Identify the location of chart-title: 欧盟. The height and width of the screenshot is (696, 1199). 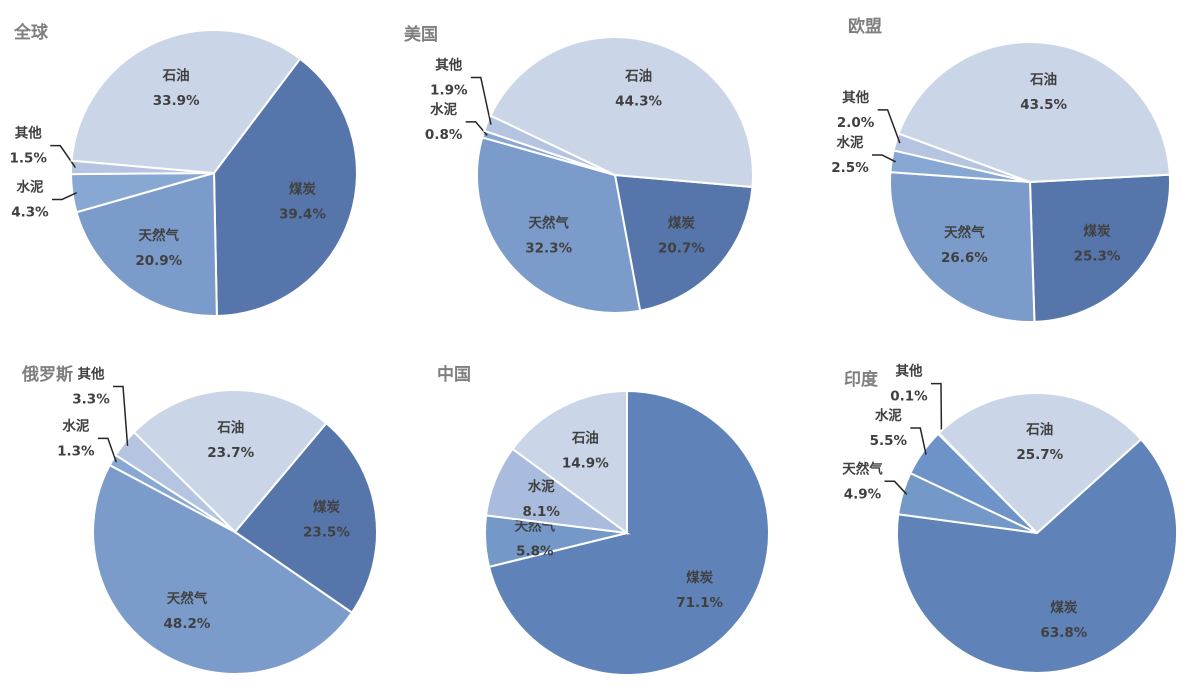
(865, 26).